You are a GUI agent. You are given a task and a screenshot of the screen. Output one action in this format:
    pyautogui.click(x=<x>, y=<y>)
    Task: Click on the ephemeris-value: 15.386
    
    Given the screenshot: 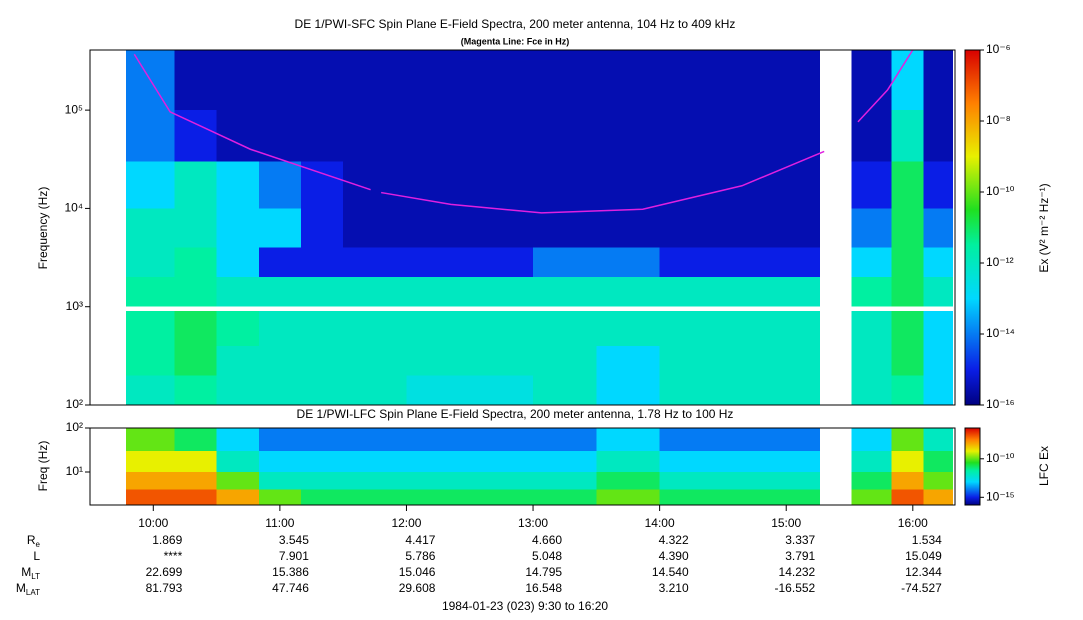 What is the action you would take?
    pyautogui.click(x=290, y=572)
    